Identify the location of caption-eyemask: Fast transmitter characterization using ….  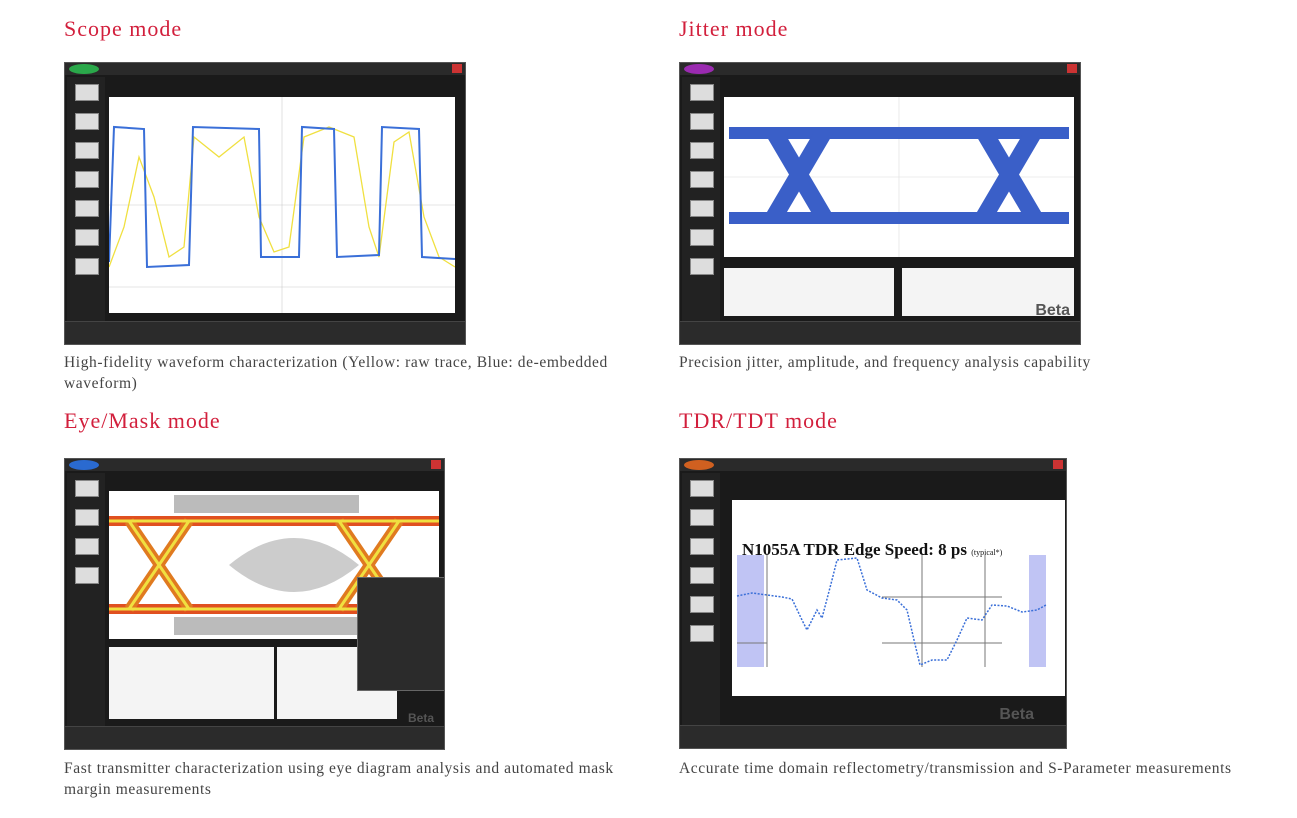
(339, 779).